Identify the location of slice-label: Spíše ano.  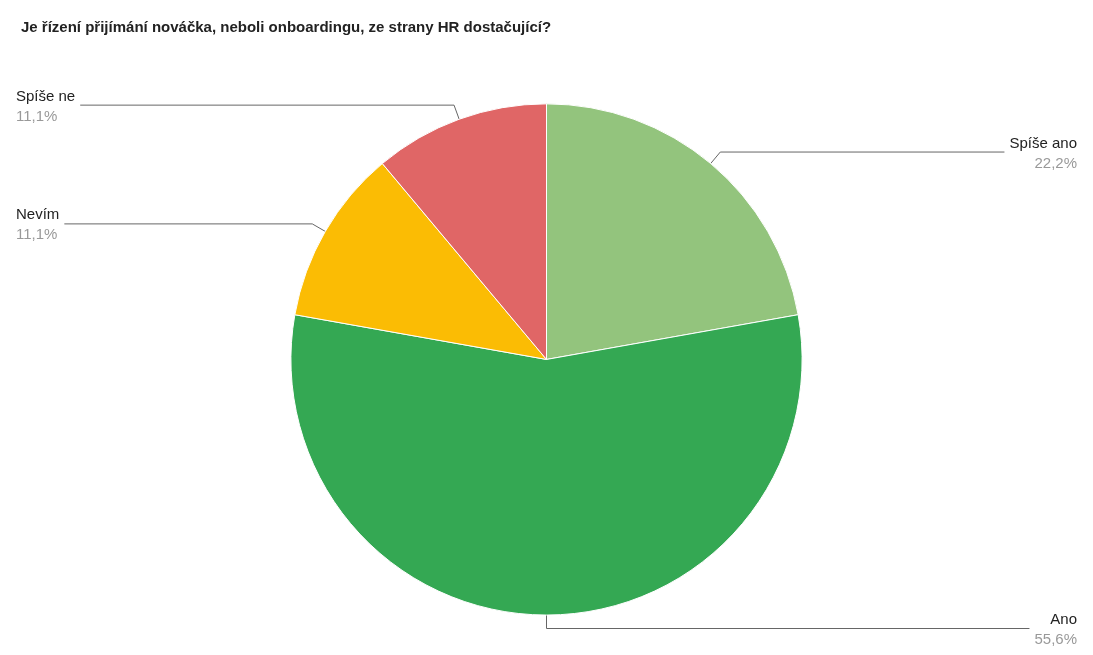
(1043, 142).